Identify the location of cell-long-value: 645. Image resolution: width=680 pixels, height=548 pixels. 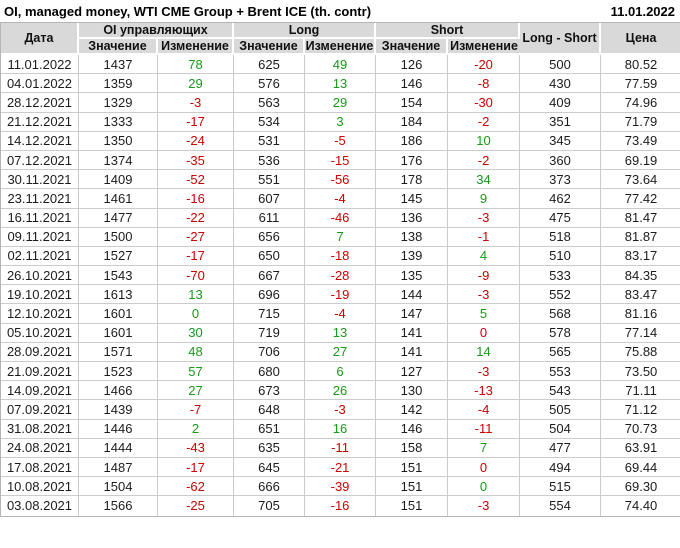
(269, 467).